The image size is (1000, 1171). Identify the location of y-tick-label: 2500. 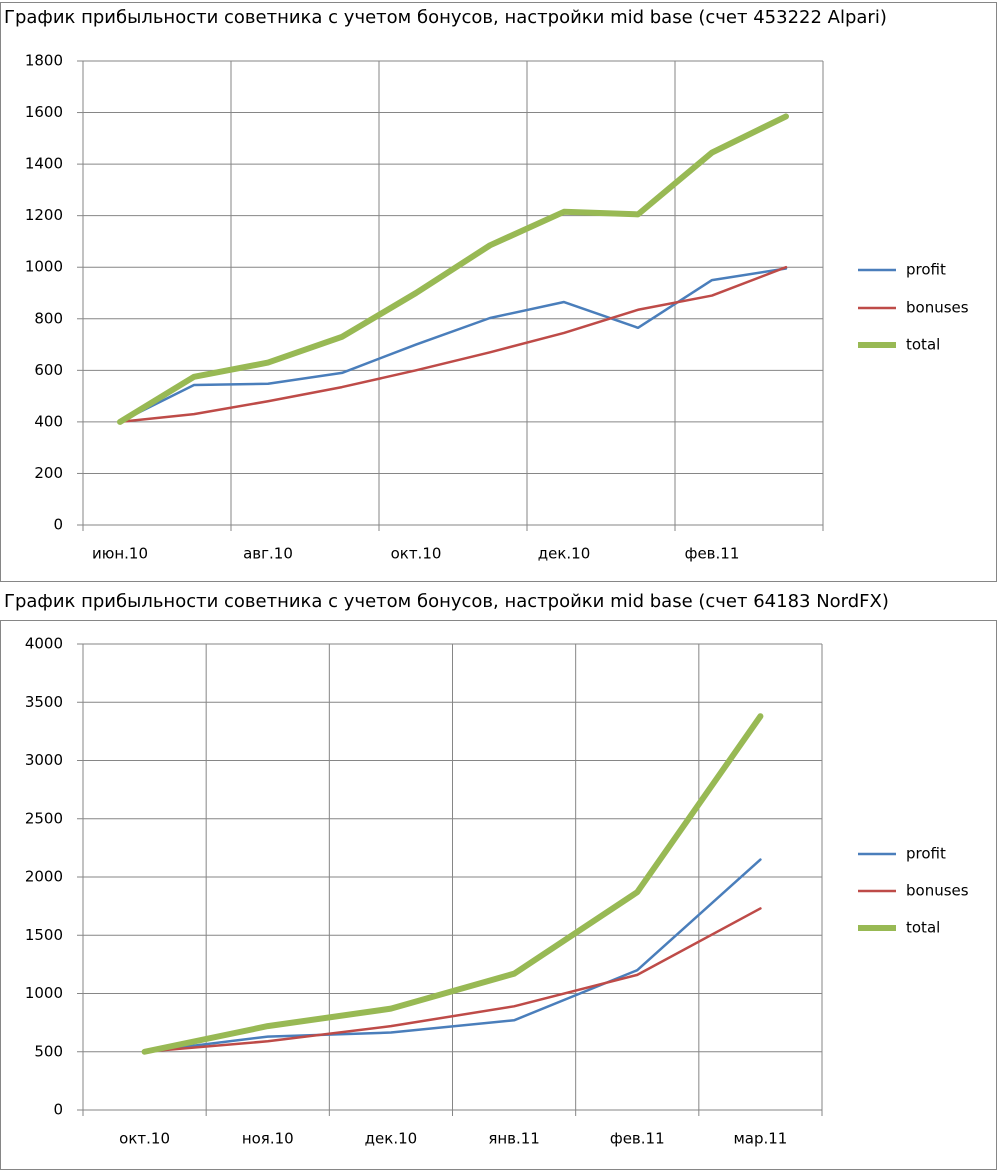
(44, 818).